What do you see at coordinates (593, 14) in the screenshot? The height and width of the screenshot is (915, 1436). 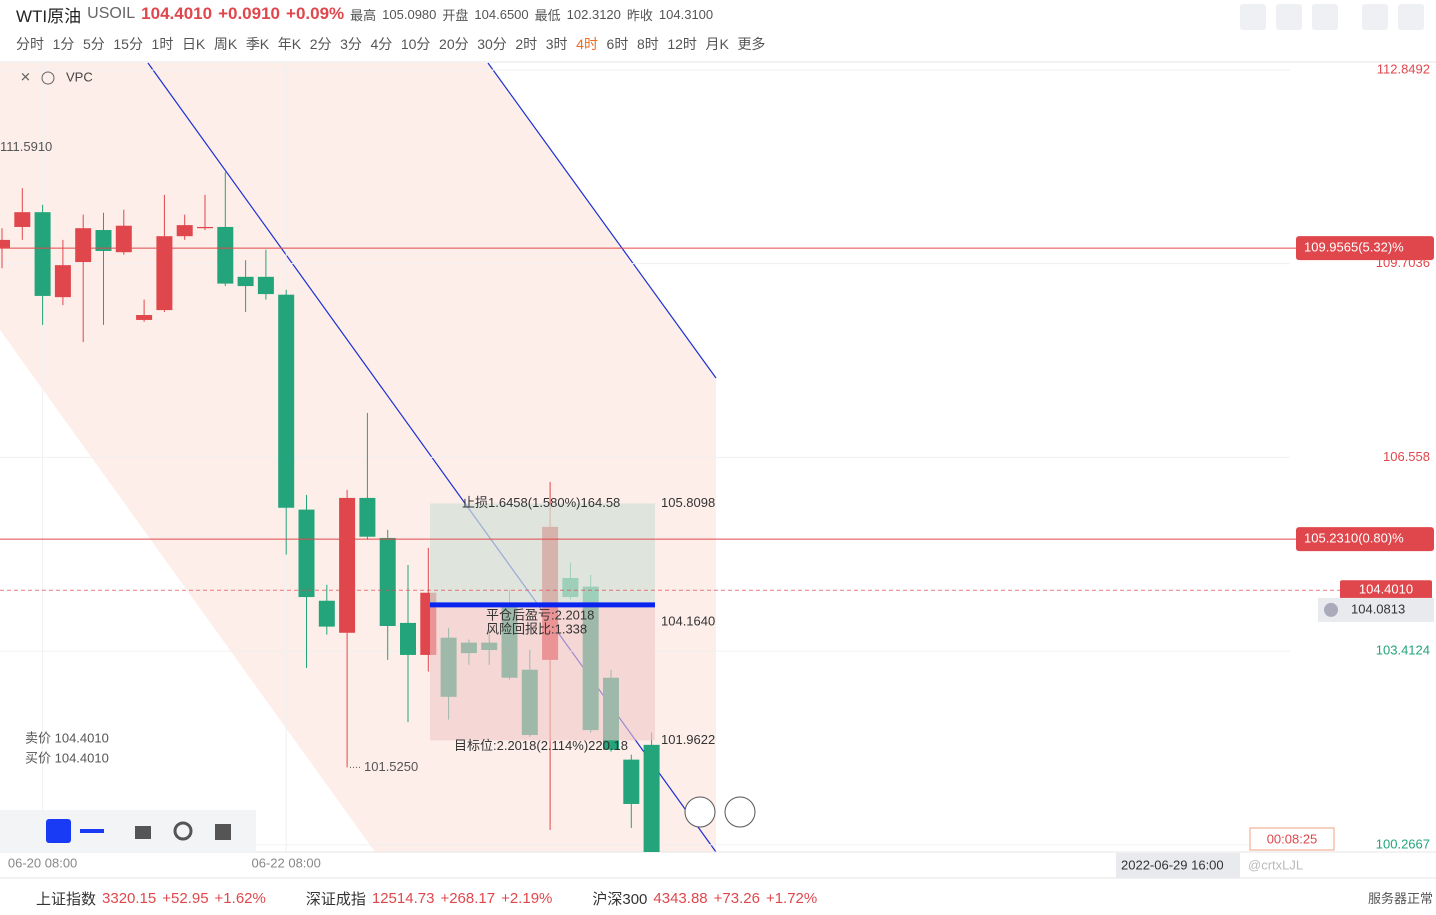 I see `stat-value: 102.3120` at bounding box center [593, 14].